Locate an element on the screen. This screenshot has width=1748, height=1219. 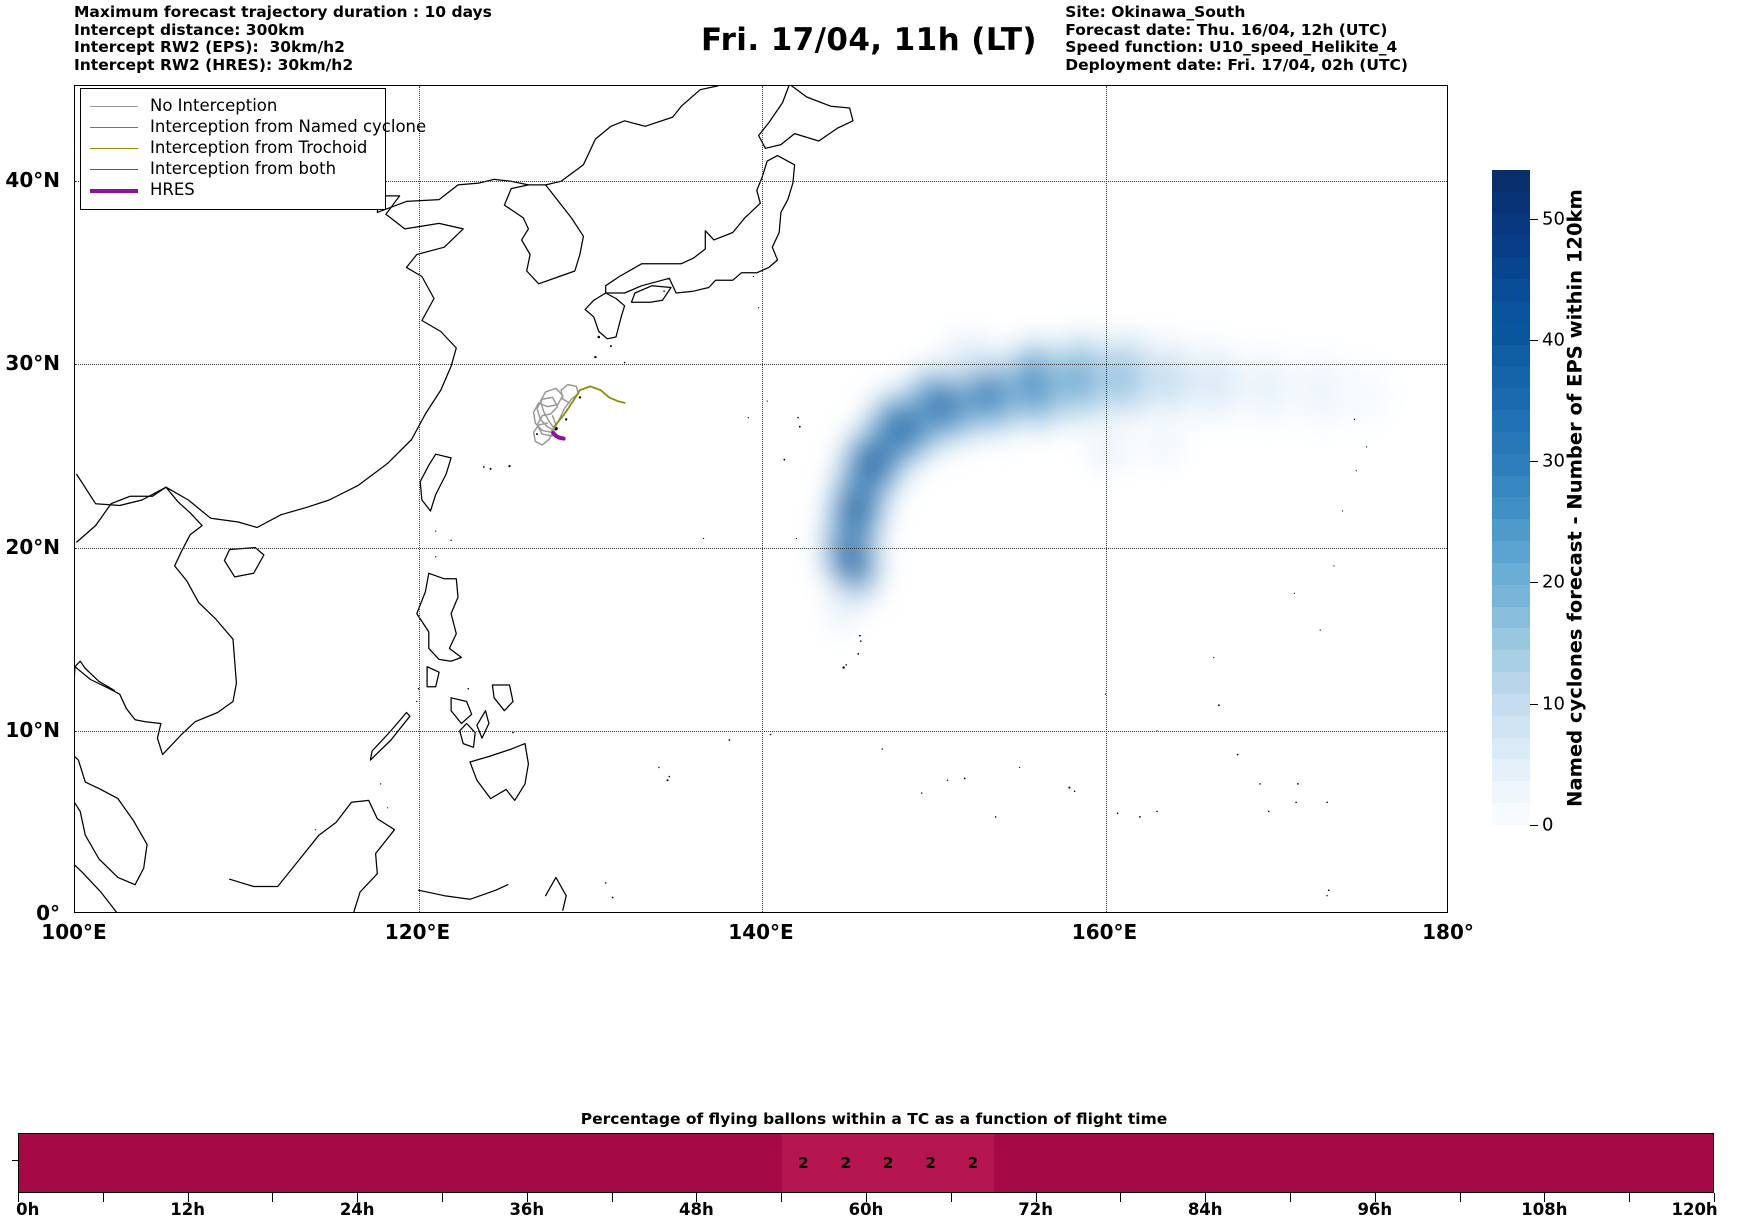
legend-item-1: Interception from Named cyclone is located at coordinates (258, 127).